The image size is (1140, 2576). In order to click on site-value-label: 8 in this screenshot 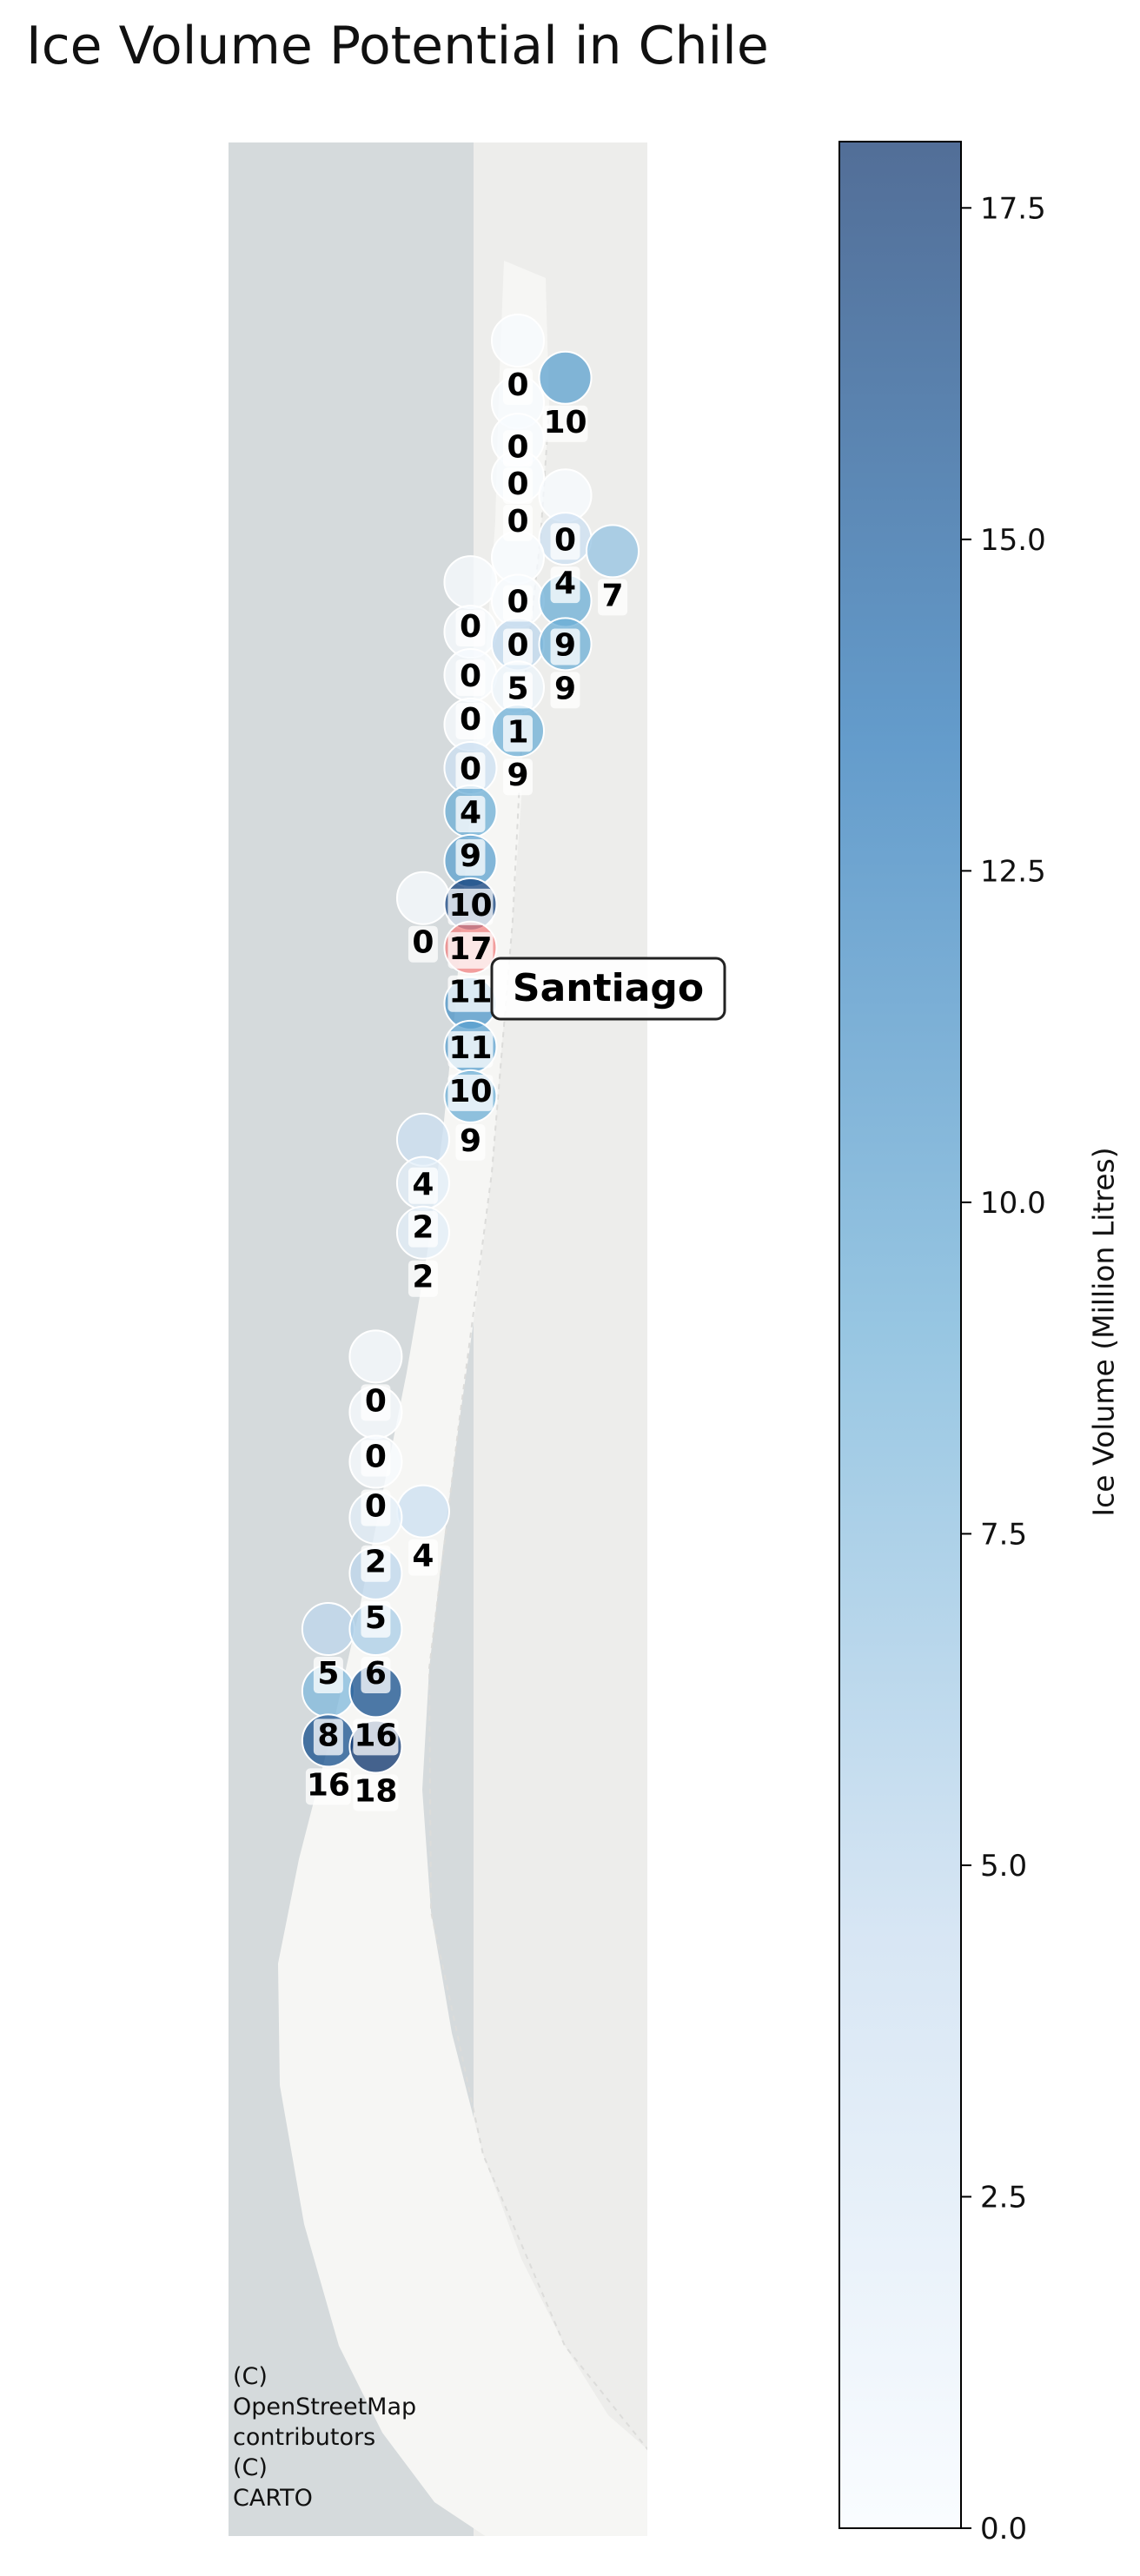, I will do `click(328, 1735)`.